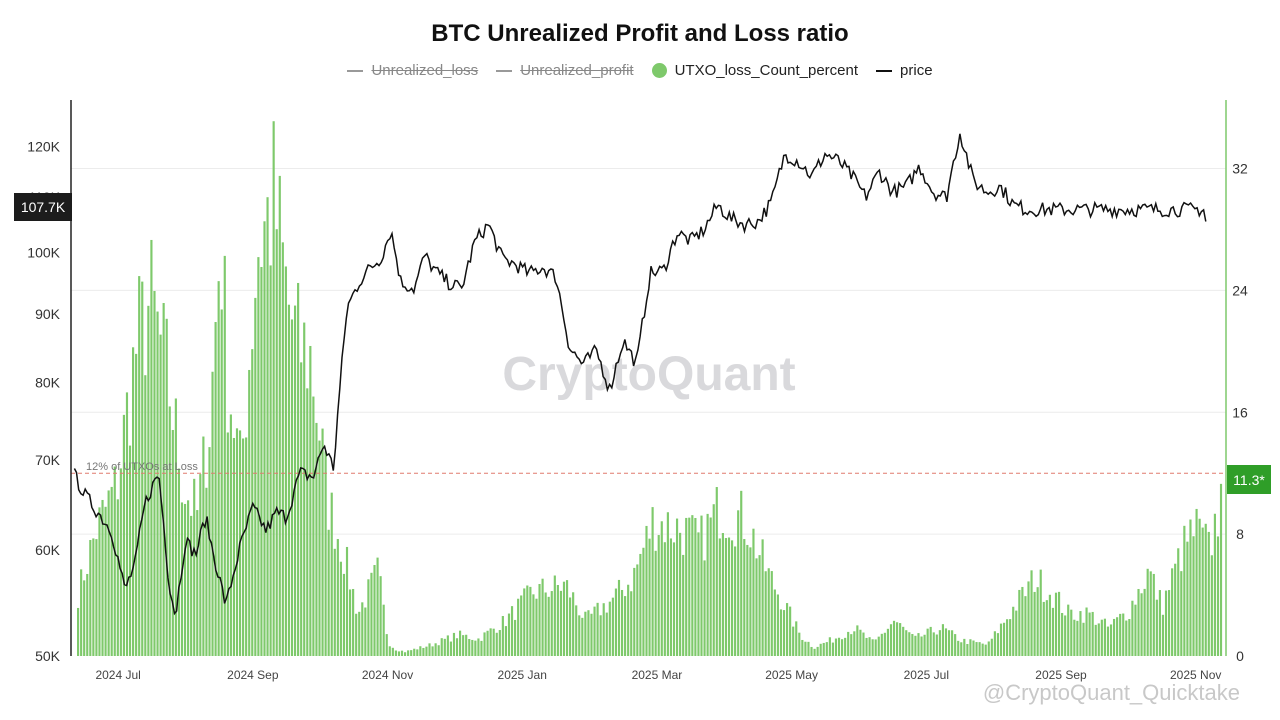 This screenshot has height=720, width=1280. I want to click on legend-label: price, so click(916, 70).